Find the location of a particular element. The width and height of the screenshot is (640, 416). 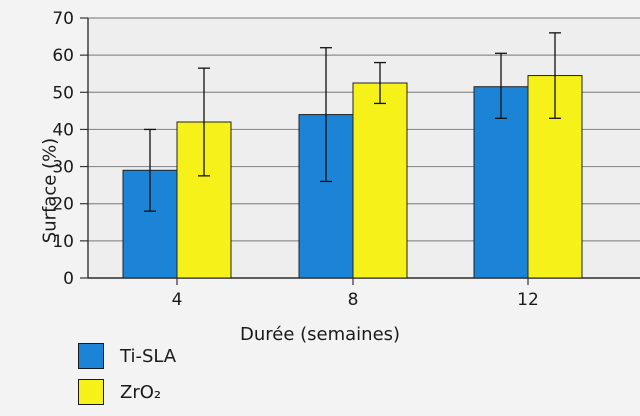

y-tick-label: 30 is located at coordinates (63, 168).